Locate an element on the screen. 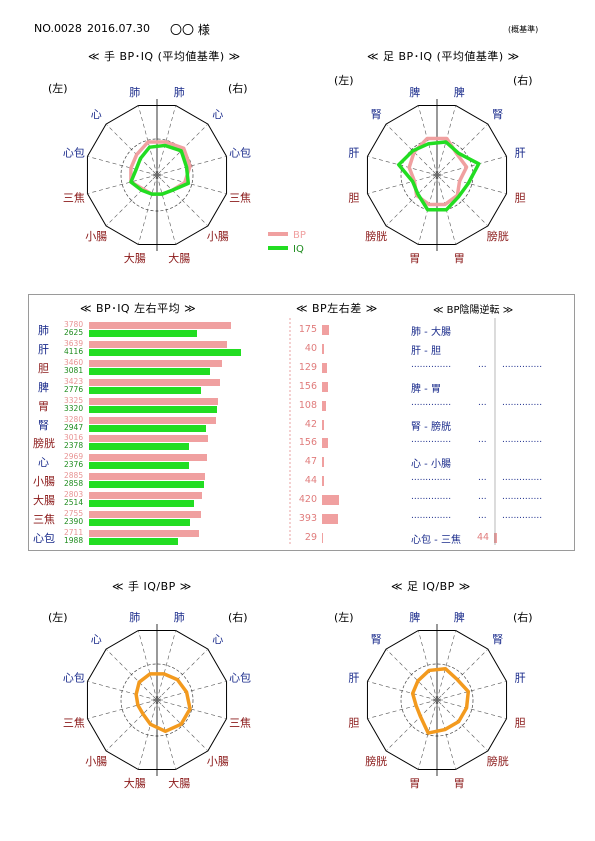  row-label: 心包 is located at coordinates (44, 538).